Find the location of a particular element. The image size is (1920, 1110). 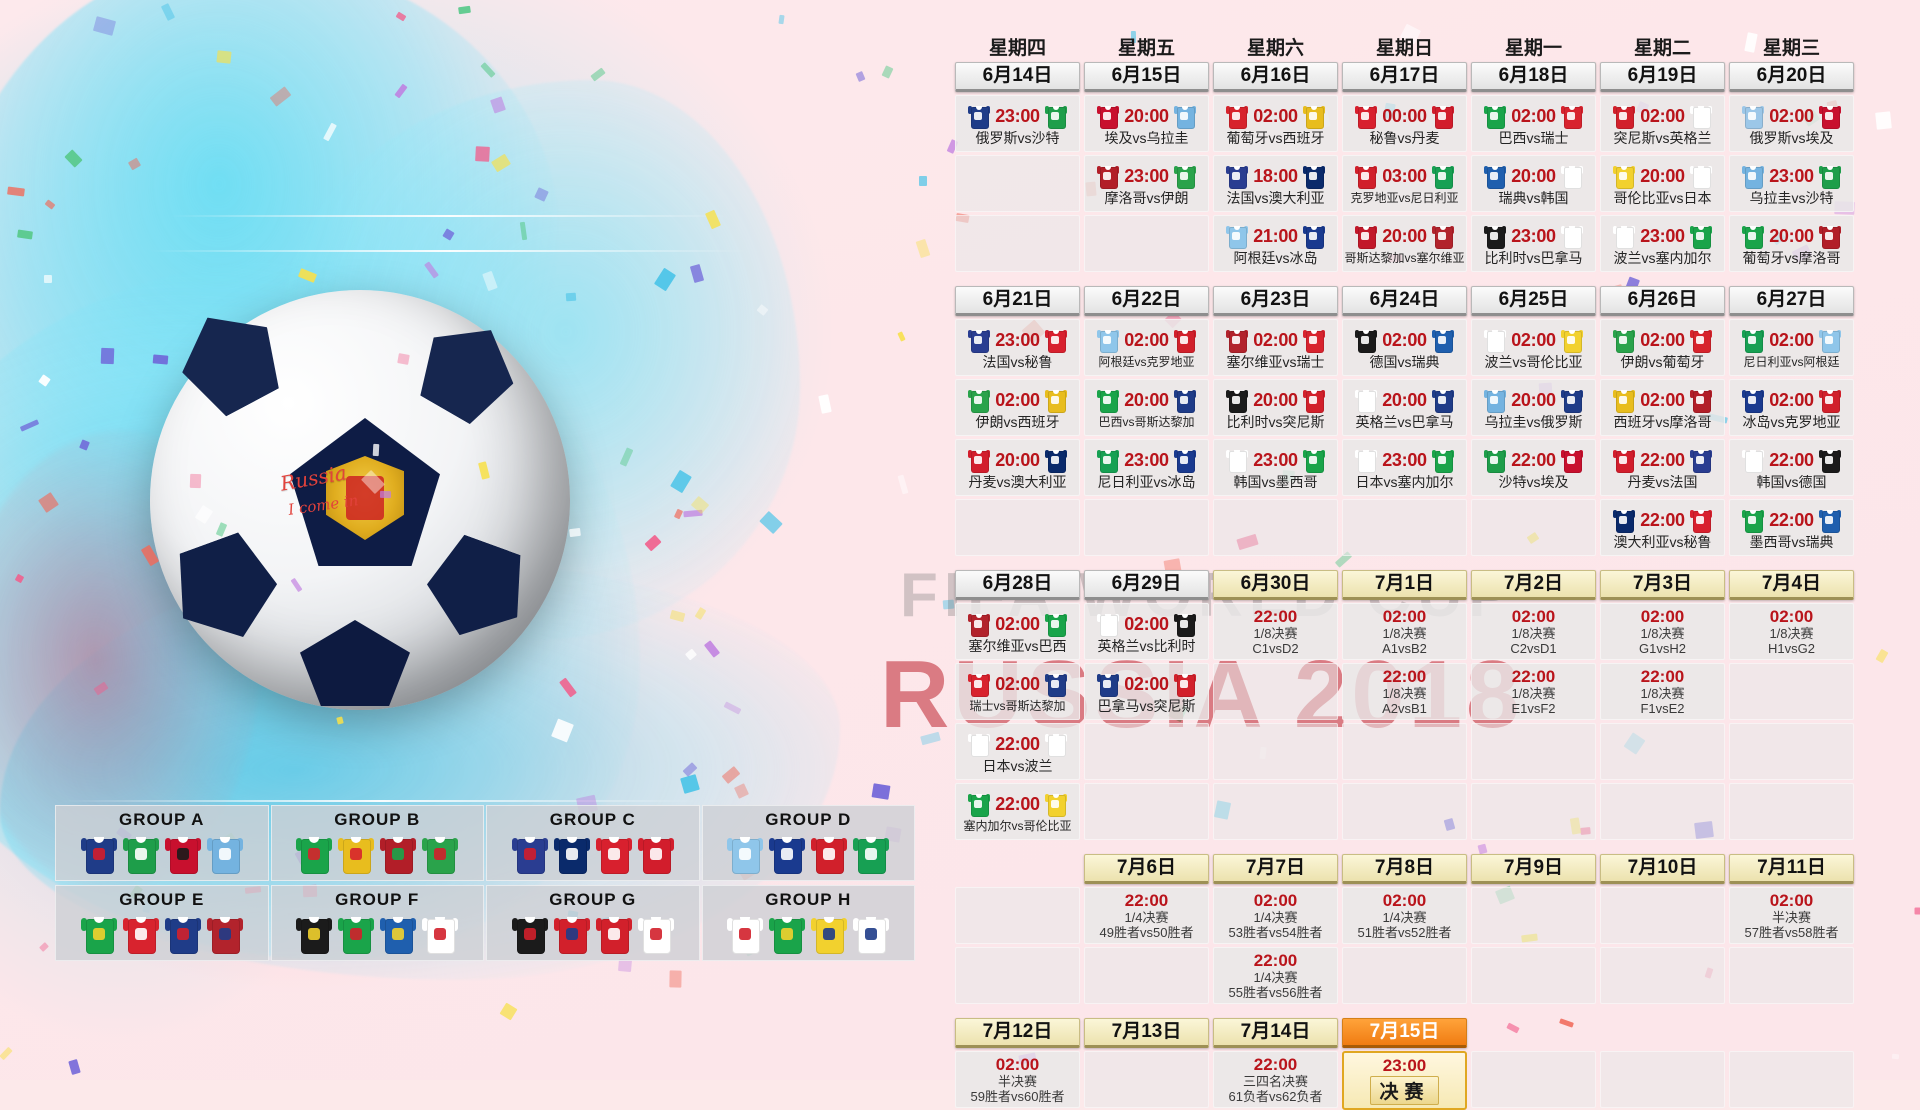

group-match-cell: 02:00 突尼斯vs英格兰 is located at coordinates (1662, 123).